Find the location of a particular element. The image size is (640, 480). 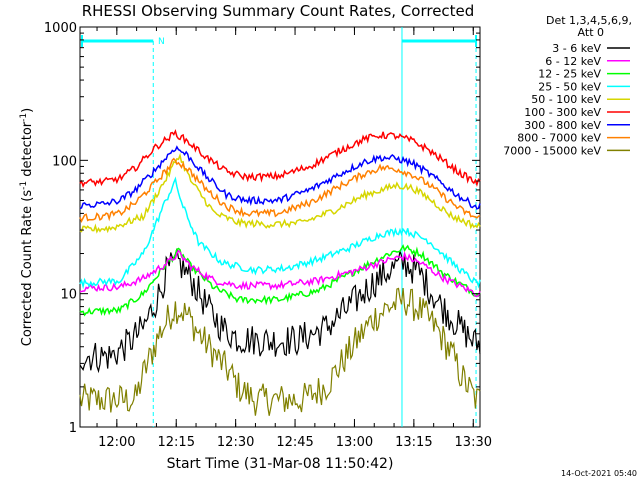

legend-label: 50 - 100 keV is located at coordinates (566, 99).